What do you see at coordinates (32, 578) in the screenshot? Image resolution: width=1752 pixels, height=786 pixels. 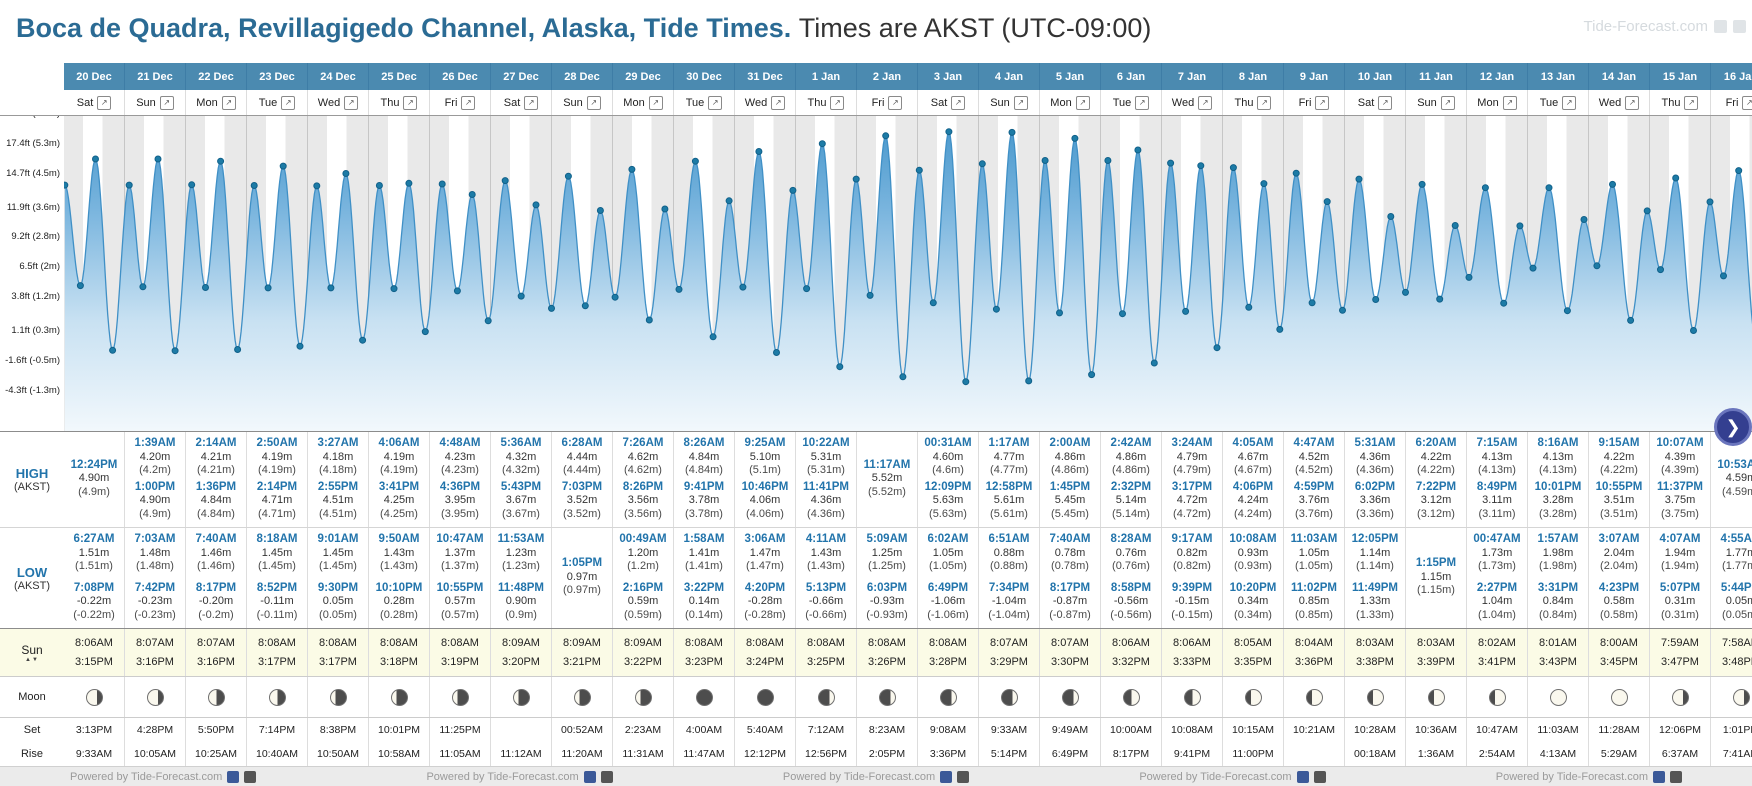 I see `low-row-label: LOW (AKST)` at bounding box center [32, 578].